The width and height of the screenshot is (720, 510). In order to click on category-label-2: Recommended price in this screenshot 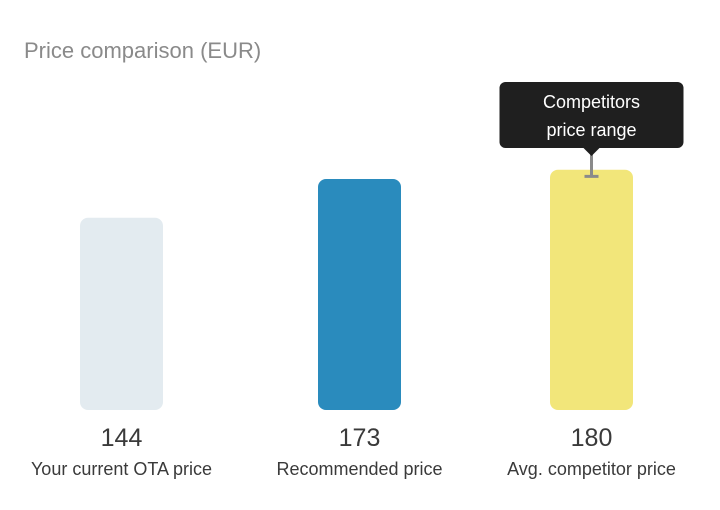, I will do `click(359, 469)`.